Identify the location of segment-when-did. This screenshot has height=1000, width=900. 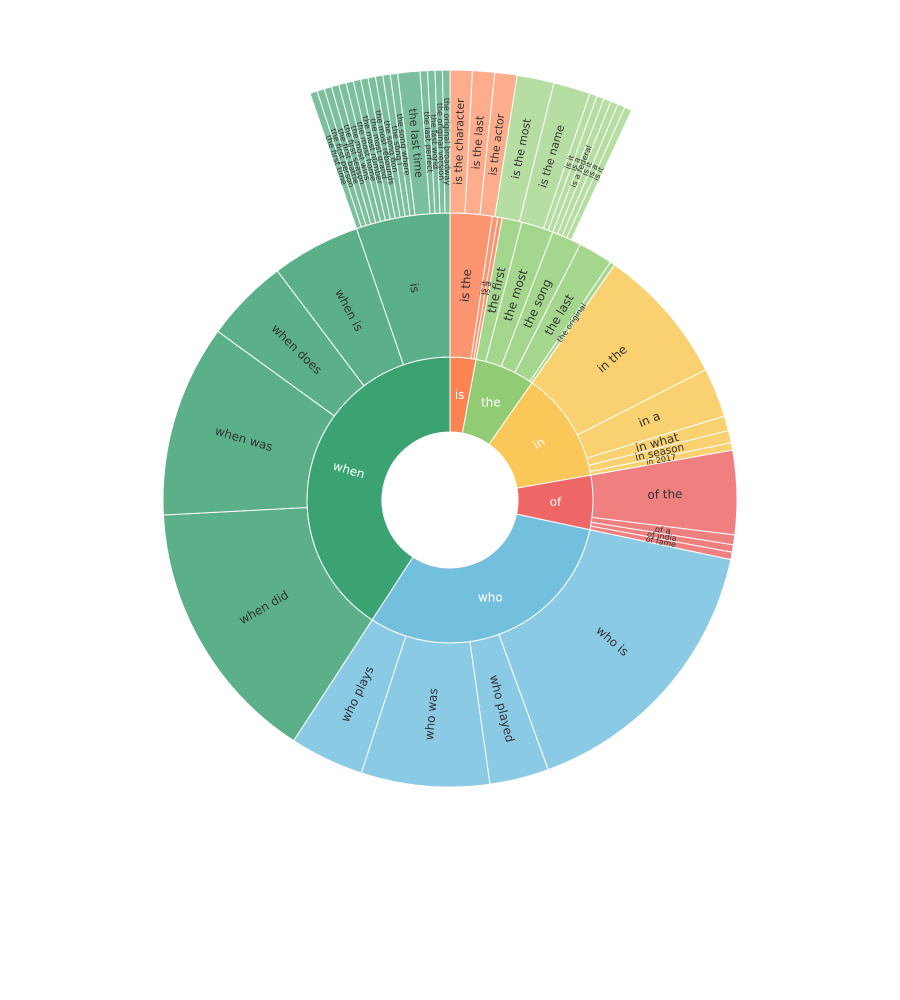
(267, 624).